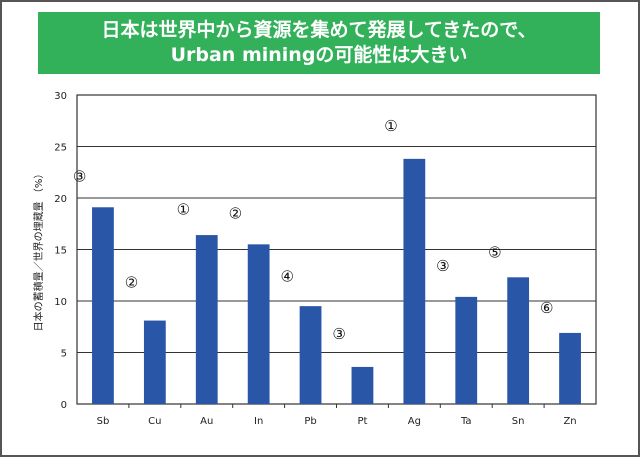 Image resolution: width=640 pixels, height=457 pixels. Describe the element at coordinates (494, 253) in the screenshot. I see `rank-annotation: ⑤` at that location.